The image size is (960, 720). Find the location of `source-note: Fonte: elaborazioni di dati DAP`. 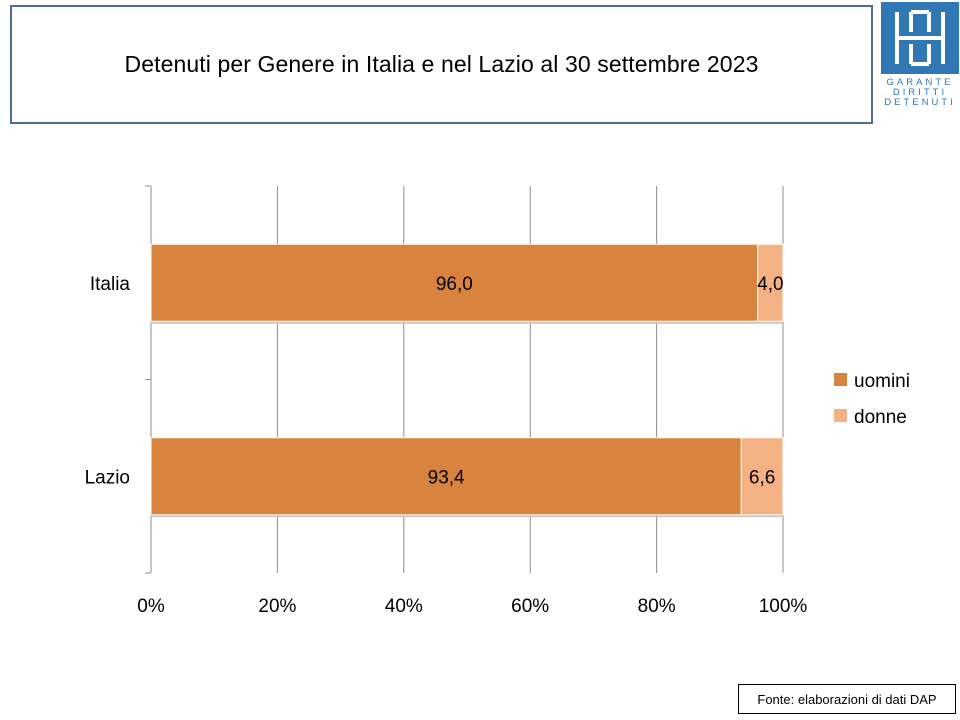

source-note: Fonte: elaborazioni di dati DAP is located at coordinates (847, 699).